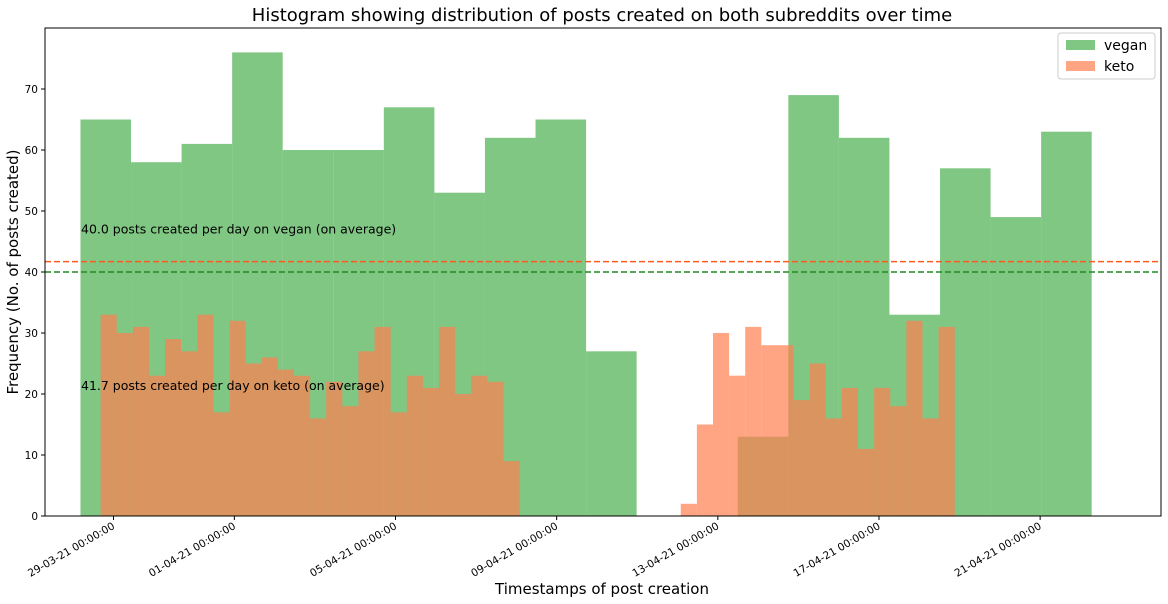 This screenshot has width=1168, height=604. I want to click on y-axis: 0 10 20 30 40 50 60 70, so click(35, 303).